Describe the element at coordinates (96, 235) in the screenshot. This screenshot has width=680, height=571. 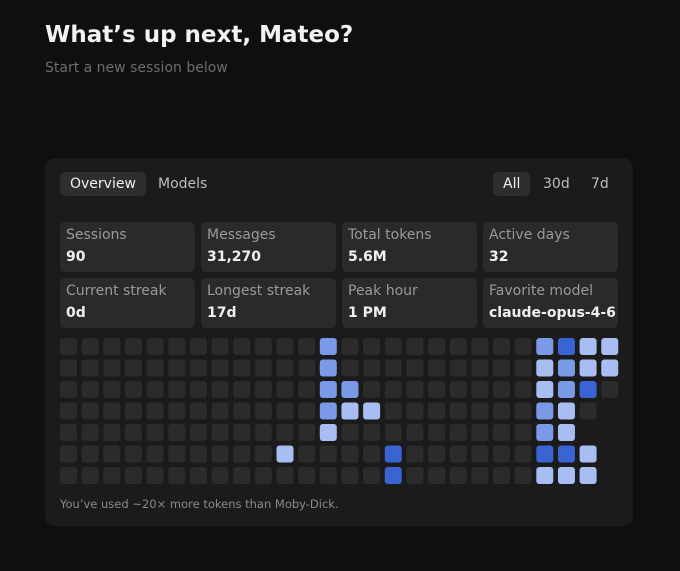
I see `stat-label: Sessions` at that location.